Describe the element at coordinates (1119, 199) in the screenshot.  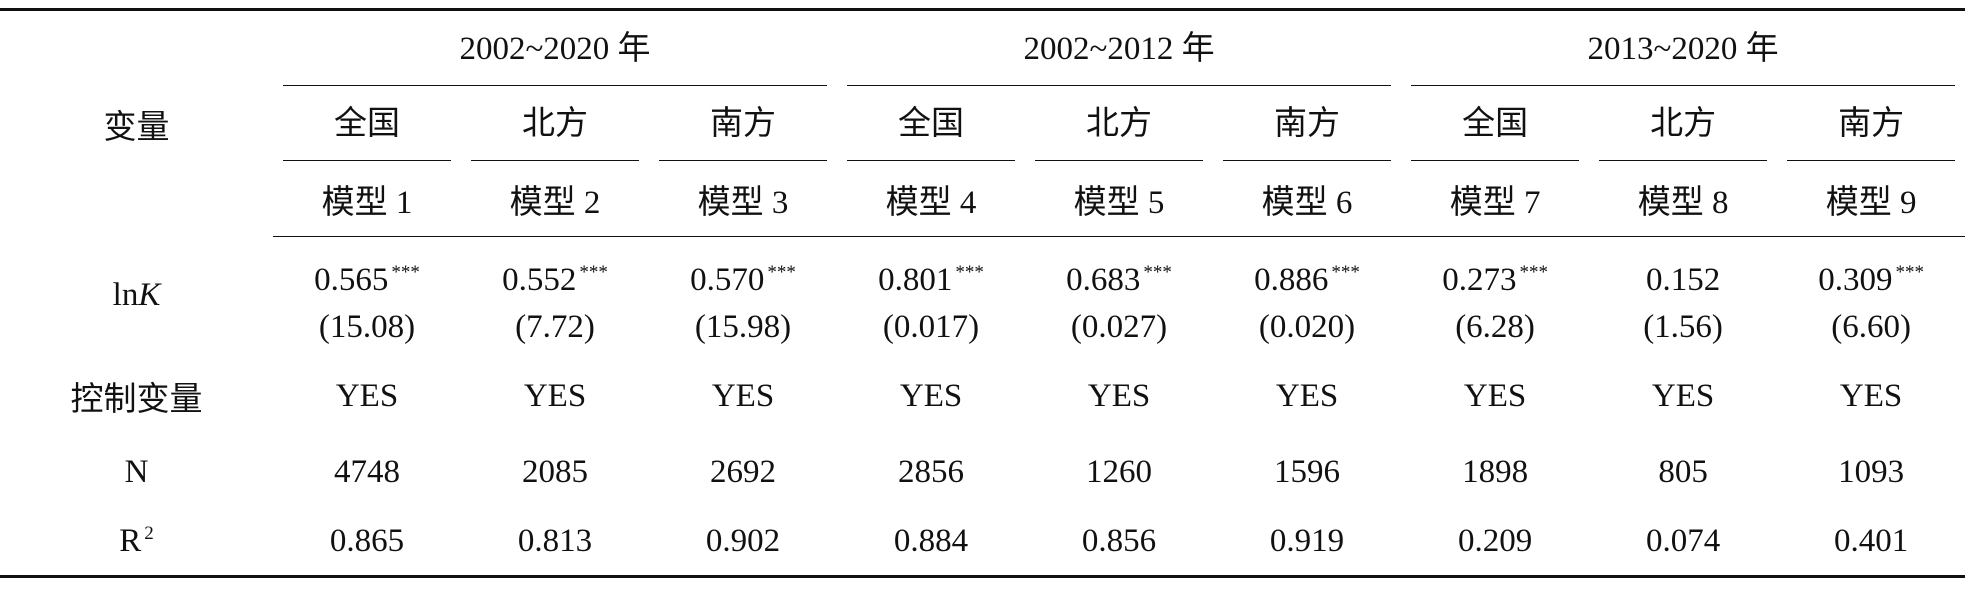
I see `model-cell: 模型 5` at that location.